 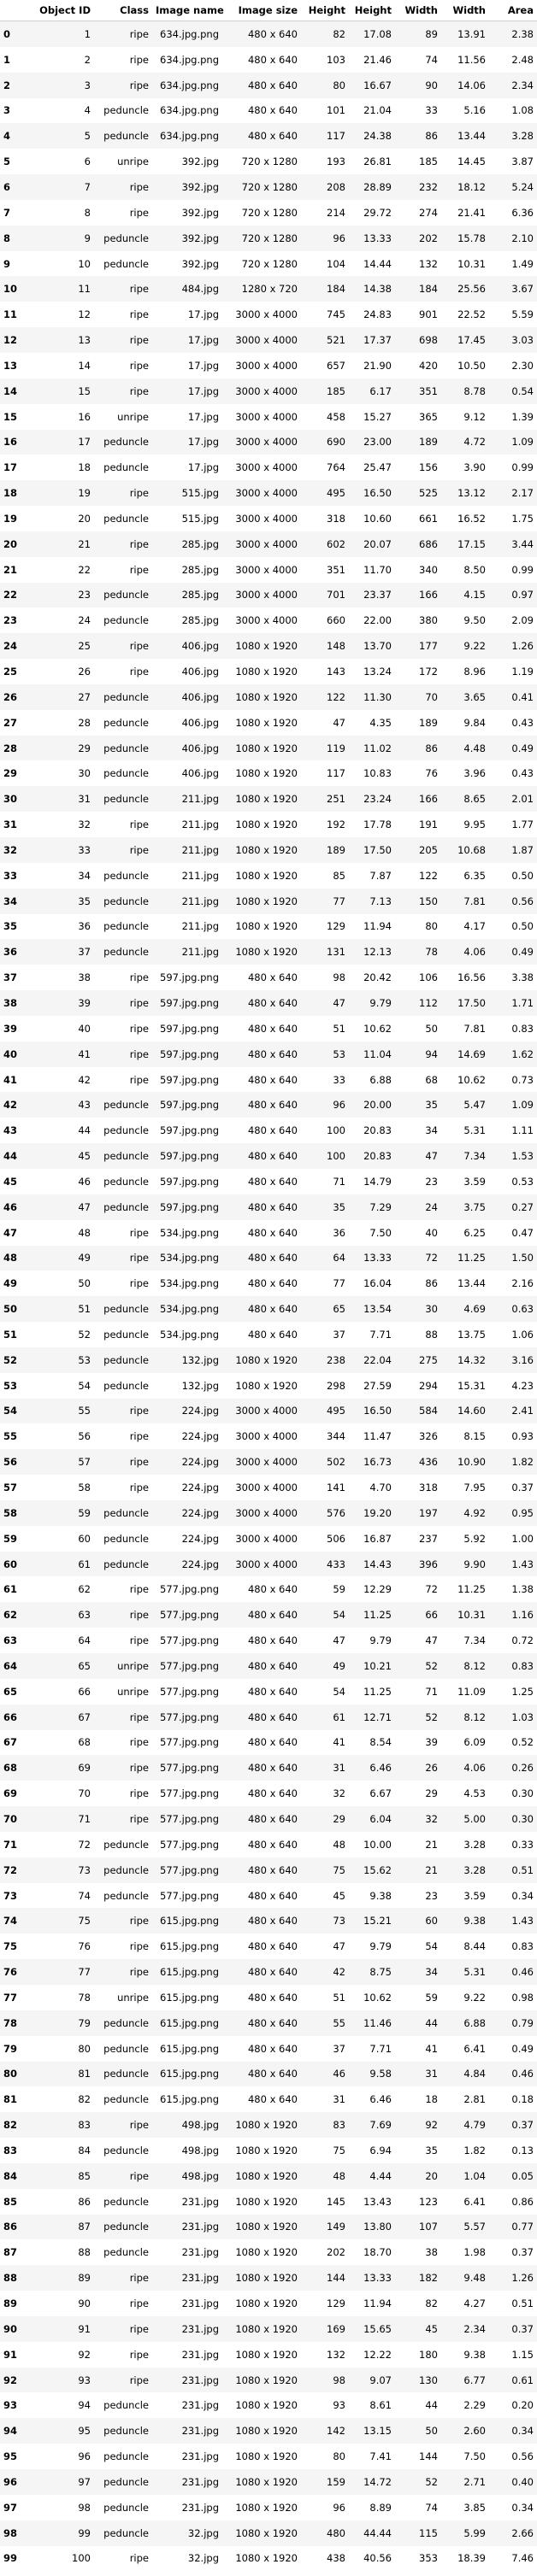 What do you see at coordinates (262, 162) in the screenshot?
I see `cell-image-size: 720 x 1280` at bounding box center [262, 162].